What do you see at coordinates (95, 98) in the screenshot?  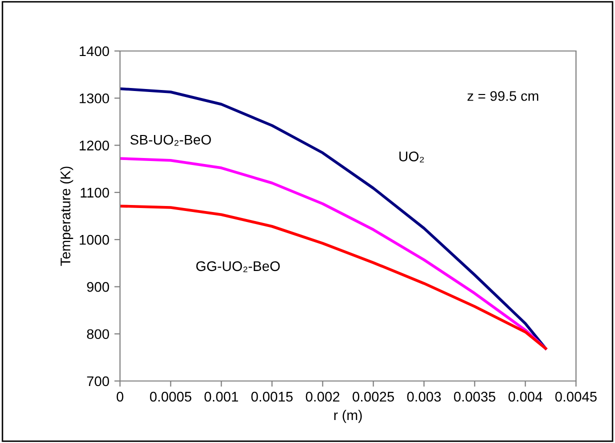 I see `y-tick-label: 1300` at bounding box center [95, 98].